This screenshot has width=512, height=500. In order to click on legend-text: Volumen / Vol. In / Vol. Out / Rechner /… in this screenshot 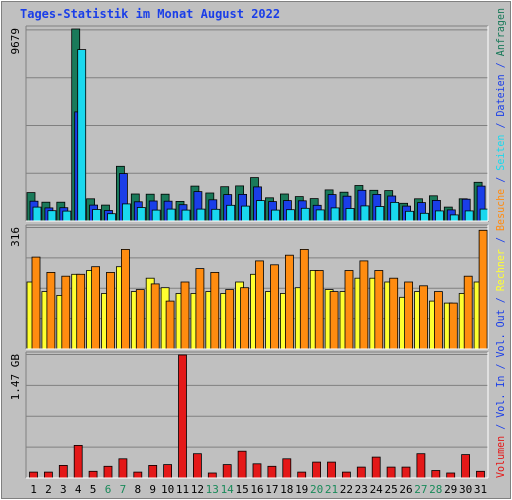, I will do `click(500, 243)`.